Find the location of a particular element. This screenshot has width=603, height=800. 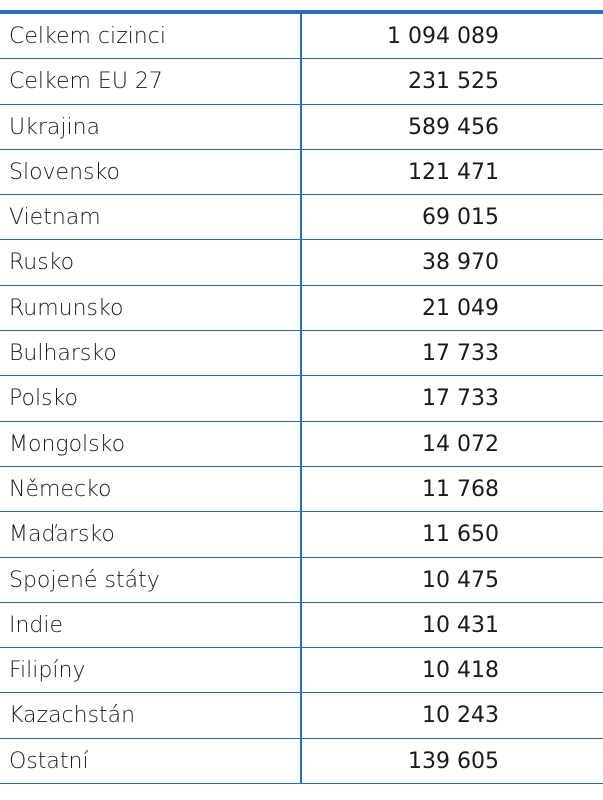

table-row: Rusko 38 970 is located at coordinates (301, 263).